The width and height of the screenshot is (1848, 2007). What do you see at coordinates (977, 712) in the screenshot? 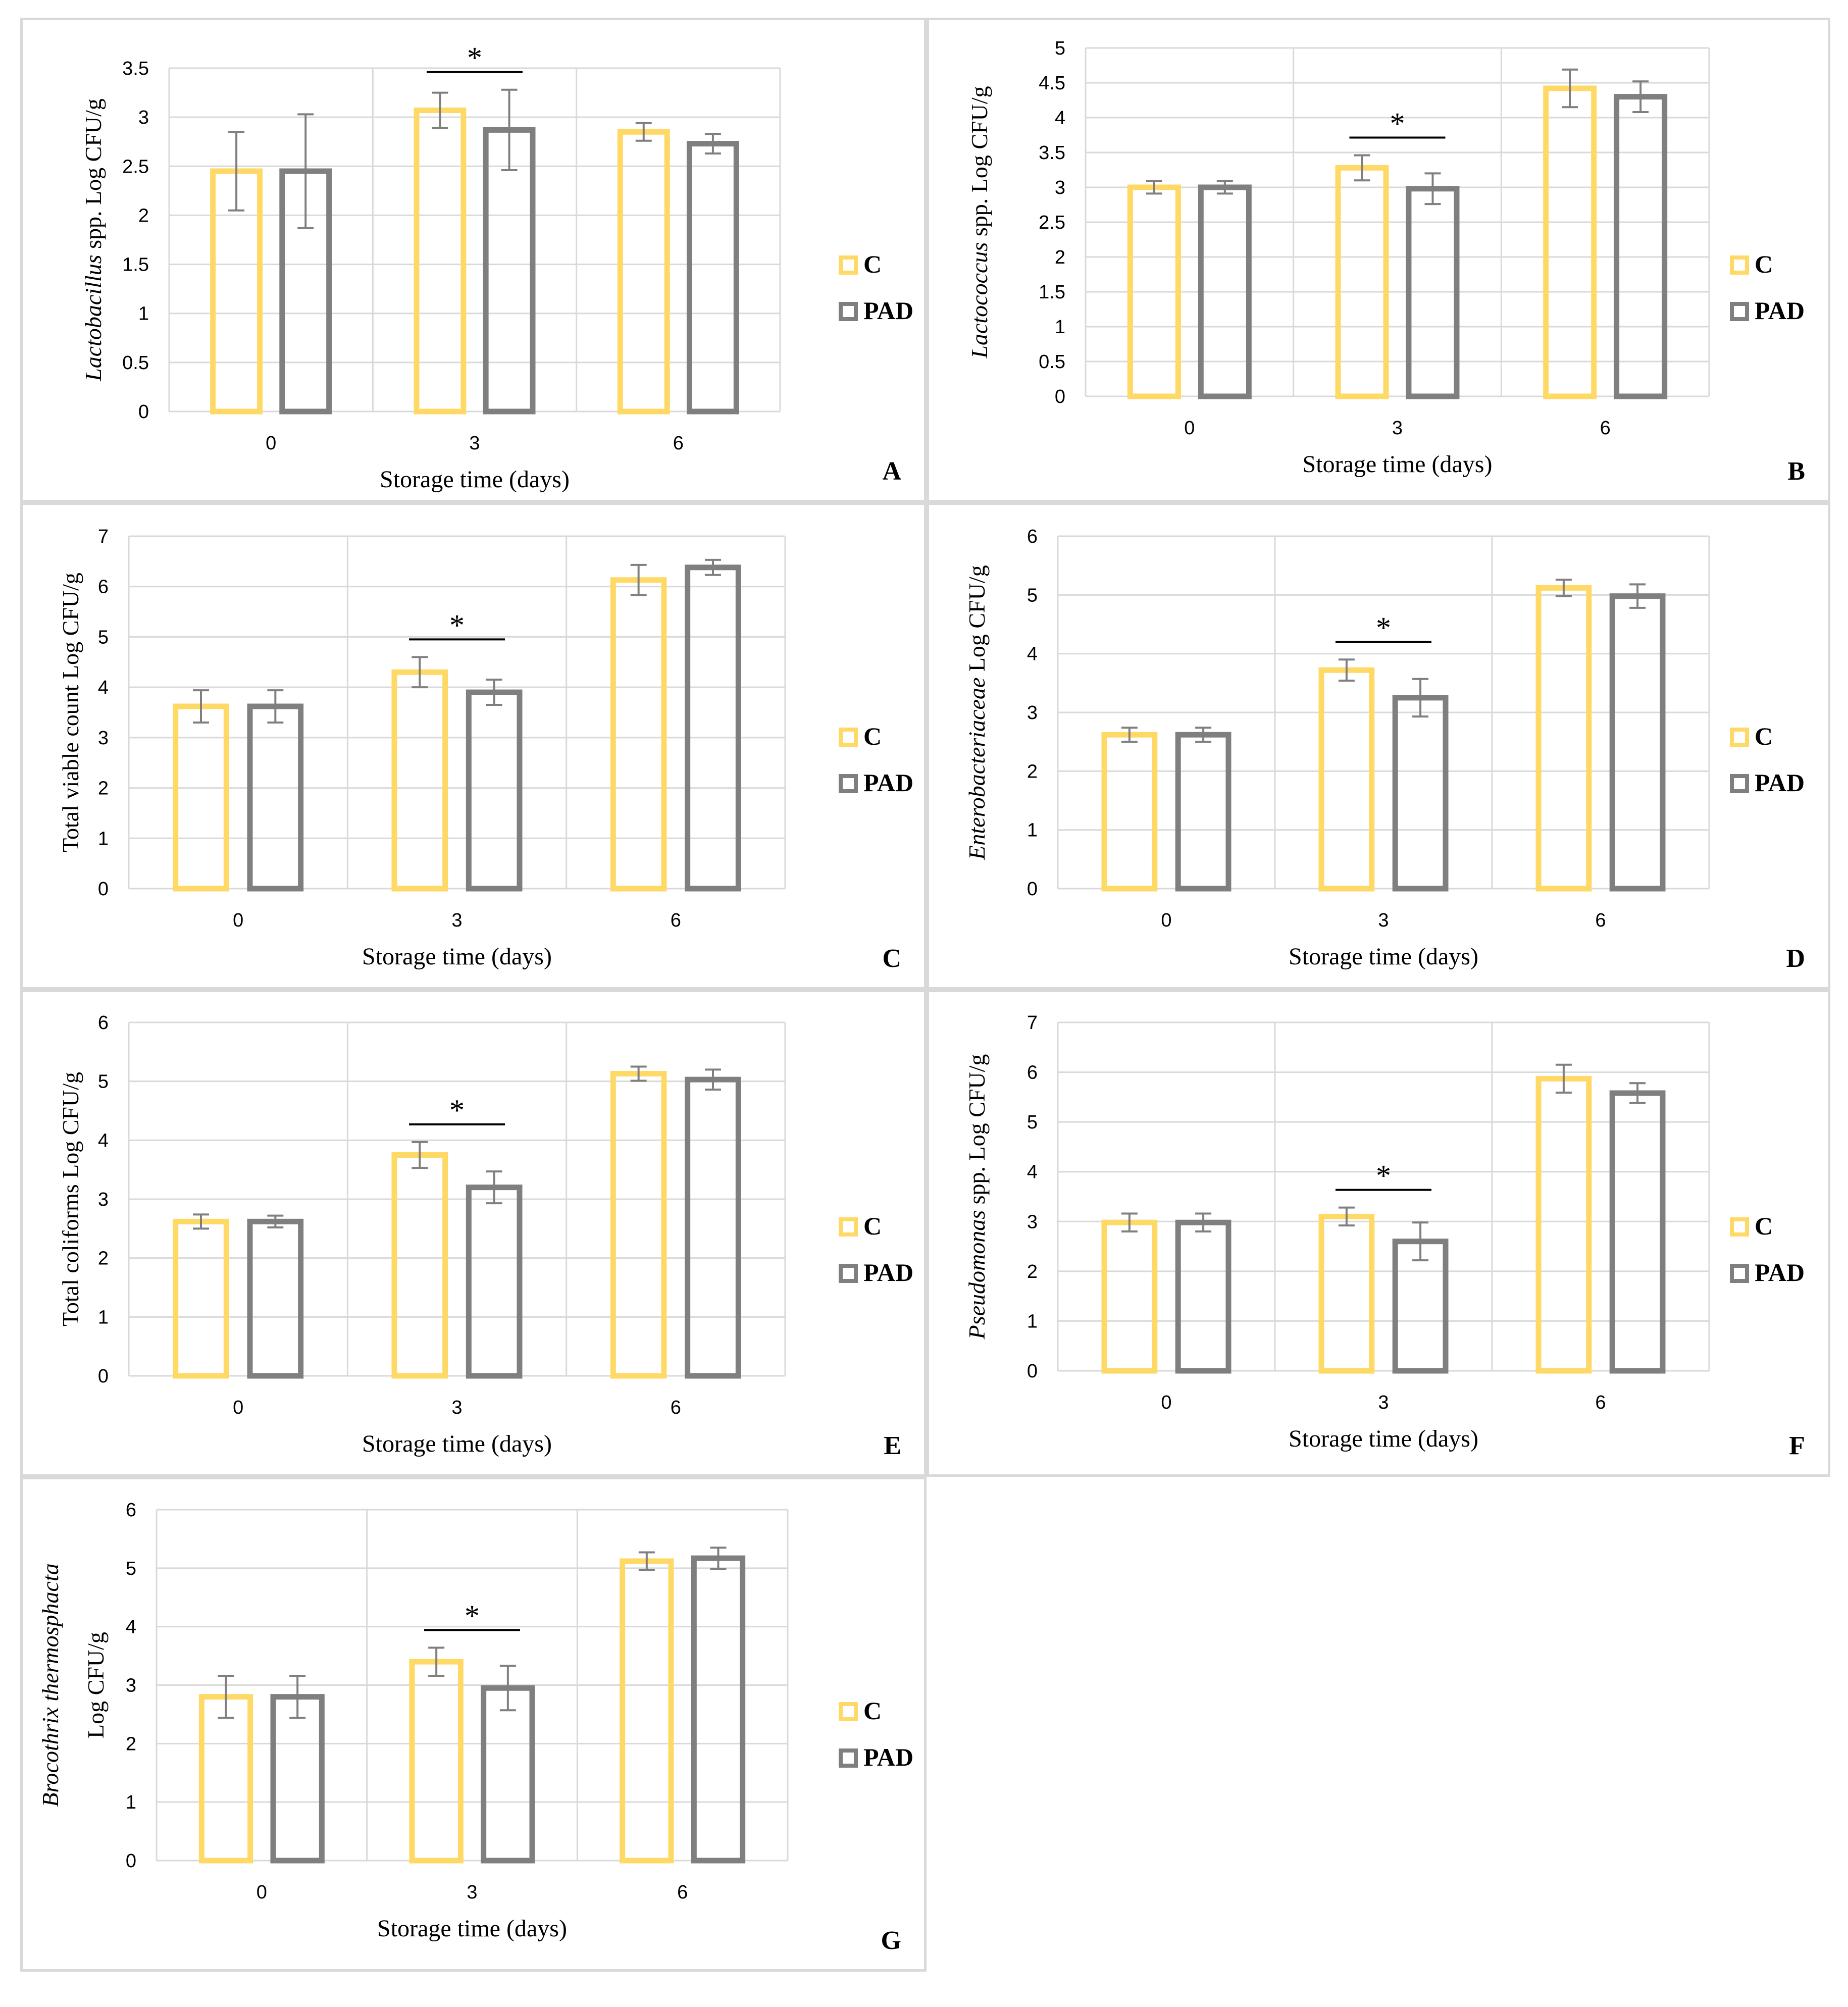
I see `y-axis-title: Enterobacteriaceae Log CFU/g` at bounding box center [977, 712].